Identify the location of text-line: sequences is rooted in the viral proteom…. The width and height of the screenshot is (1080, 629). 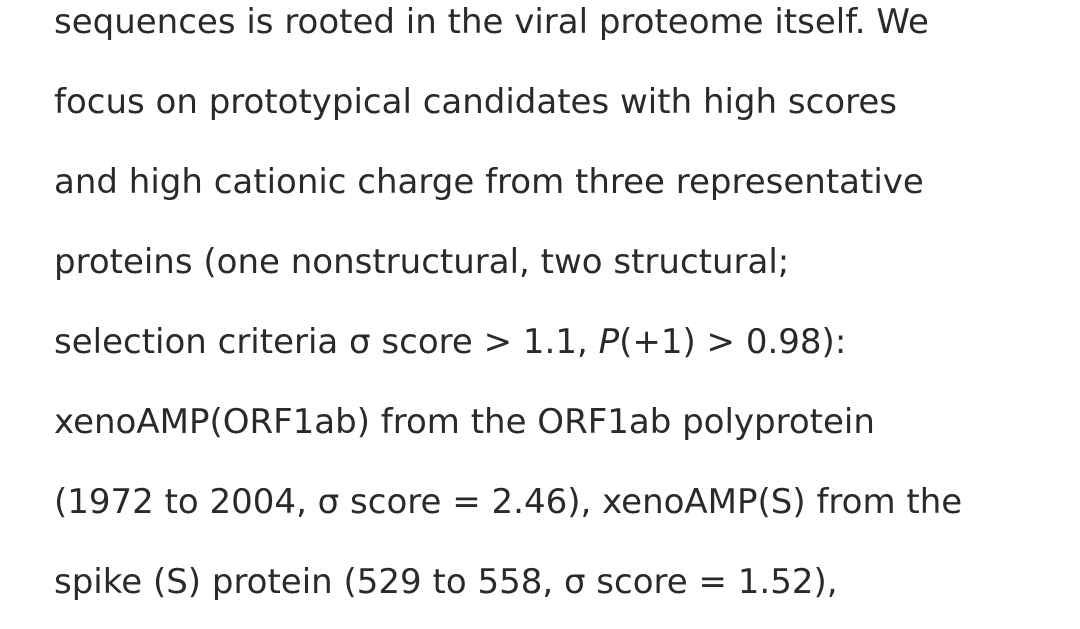
(491, 22).